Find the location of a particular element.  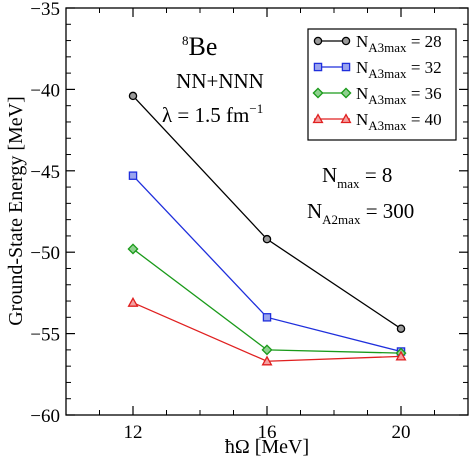

legend-label: NA3max = 28 is located at coordinates (399, 43).